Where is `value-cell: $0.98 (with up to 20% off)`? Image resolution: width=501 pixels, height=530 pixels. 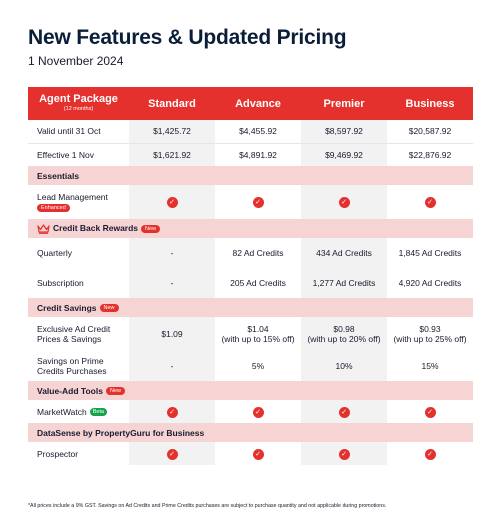
value-cell: $0.98 (with up to 20% off) is located at coordinates (344, 334).